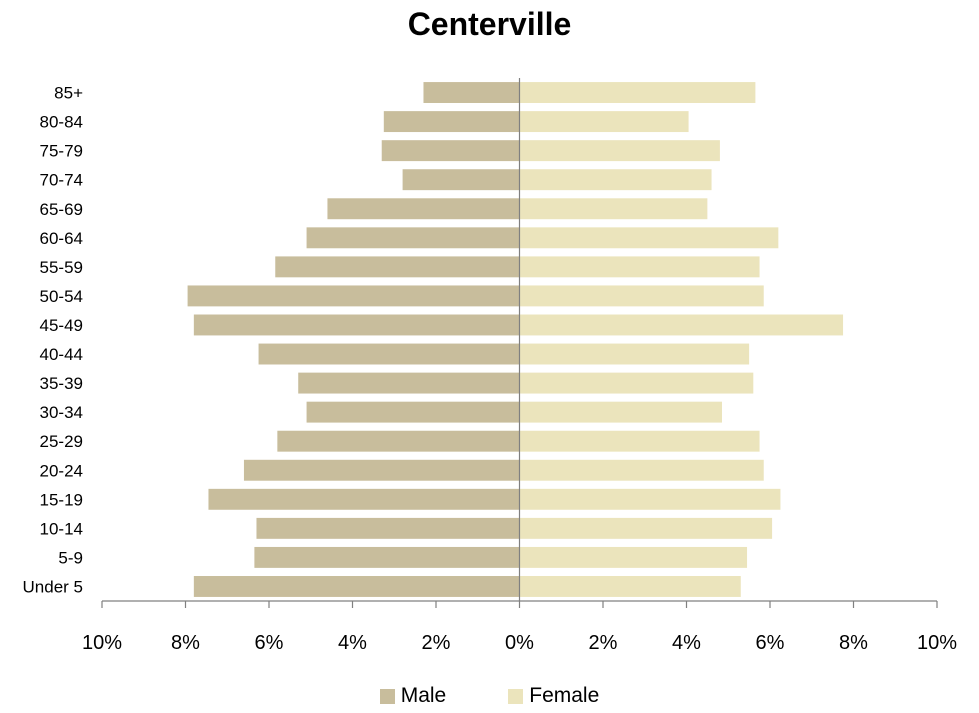 The width and height of the screenshot is (979, 713). Describe the element at coordinates (61, 122) in the screenshot. I see `category-label: 80-84` at that location.